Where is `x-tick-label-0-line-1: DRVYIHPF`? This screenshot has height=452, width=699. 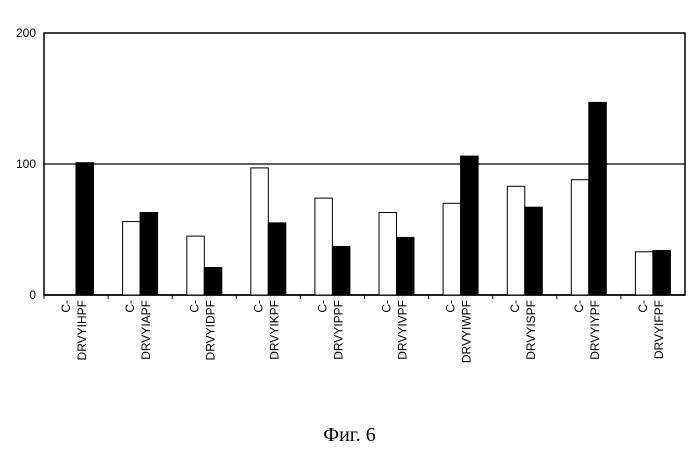
x-tick-label-0-line-1: DRVYIHPF is located at coordinates (82, 330).